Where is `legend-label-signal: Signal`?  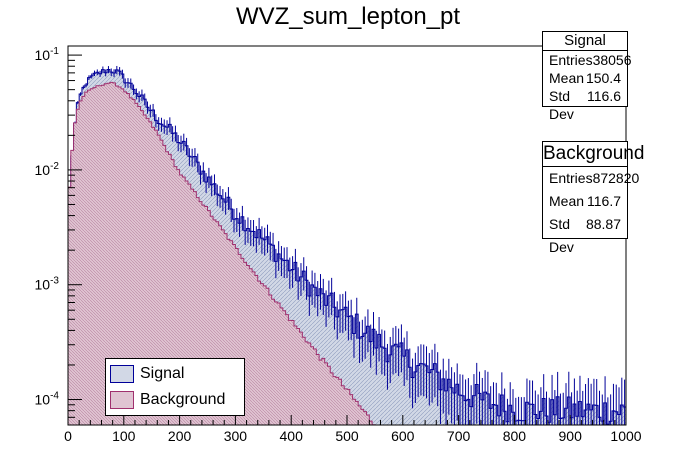
legend-label-signal: Signal is located at coordinates (162, 373).